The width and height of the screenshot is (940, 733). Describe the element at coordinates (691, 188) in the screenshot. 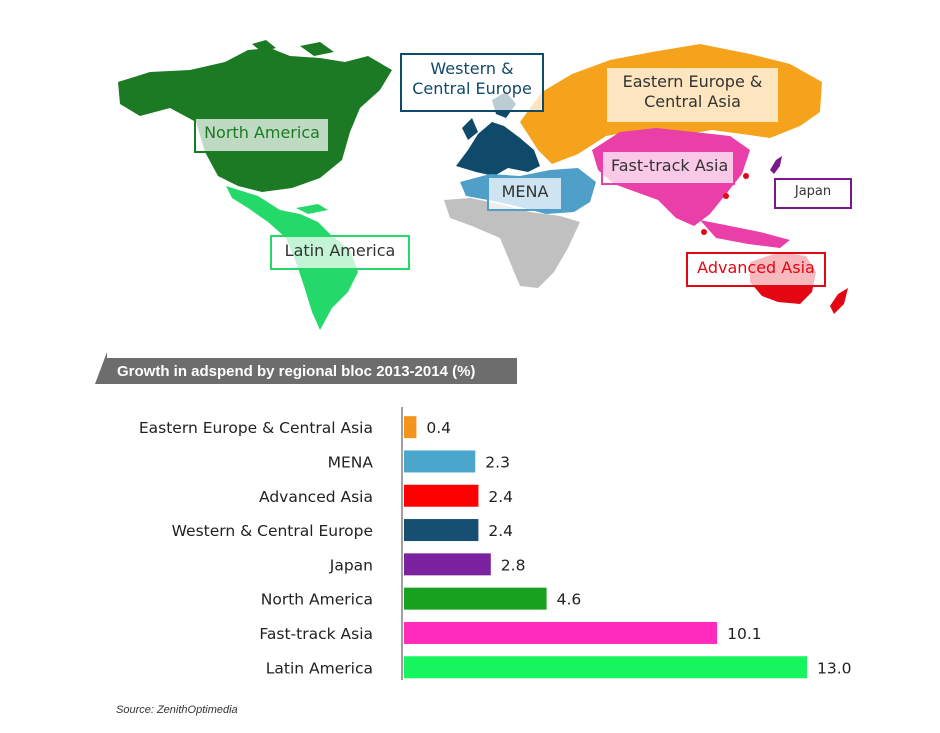

I see `fast-track-asia-shape` at that location.